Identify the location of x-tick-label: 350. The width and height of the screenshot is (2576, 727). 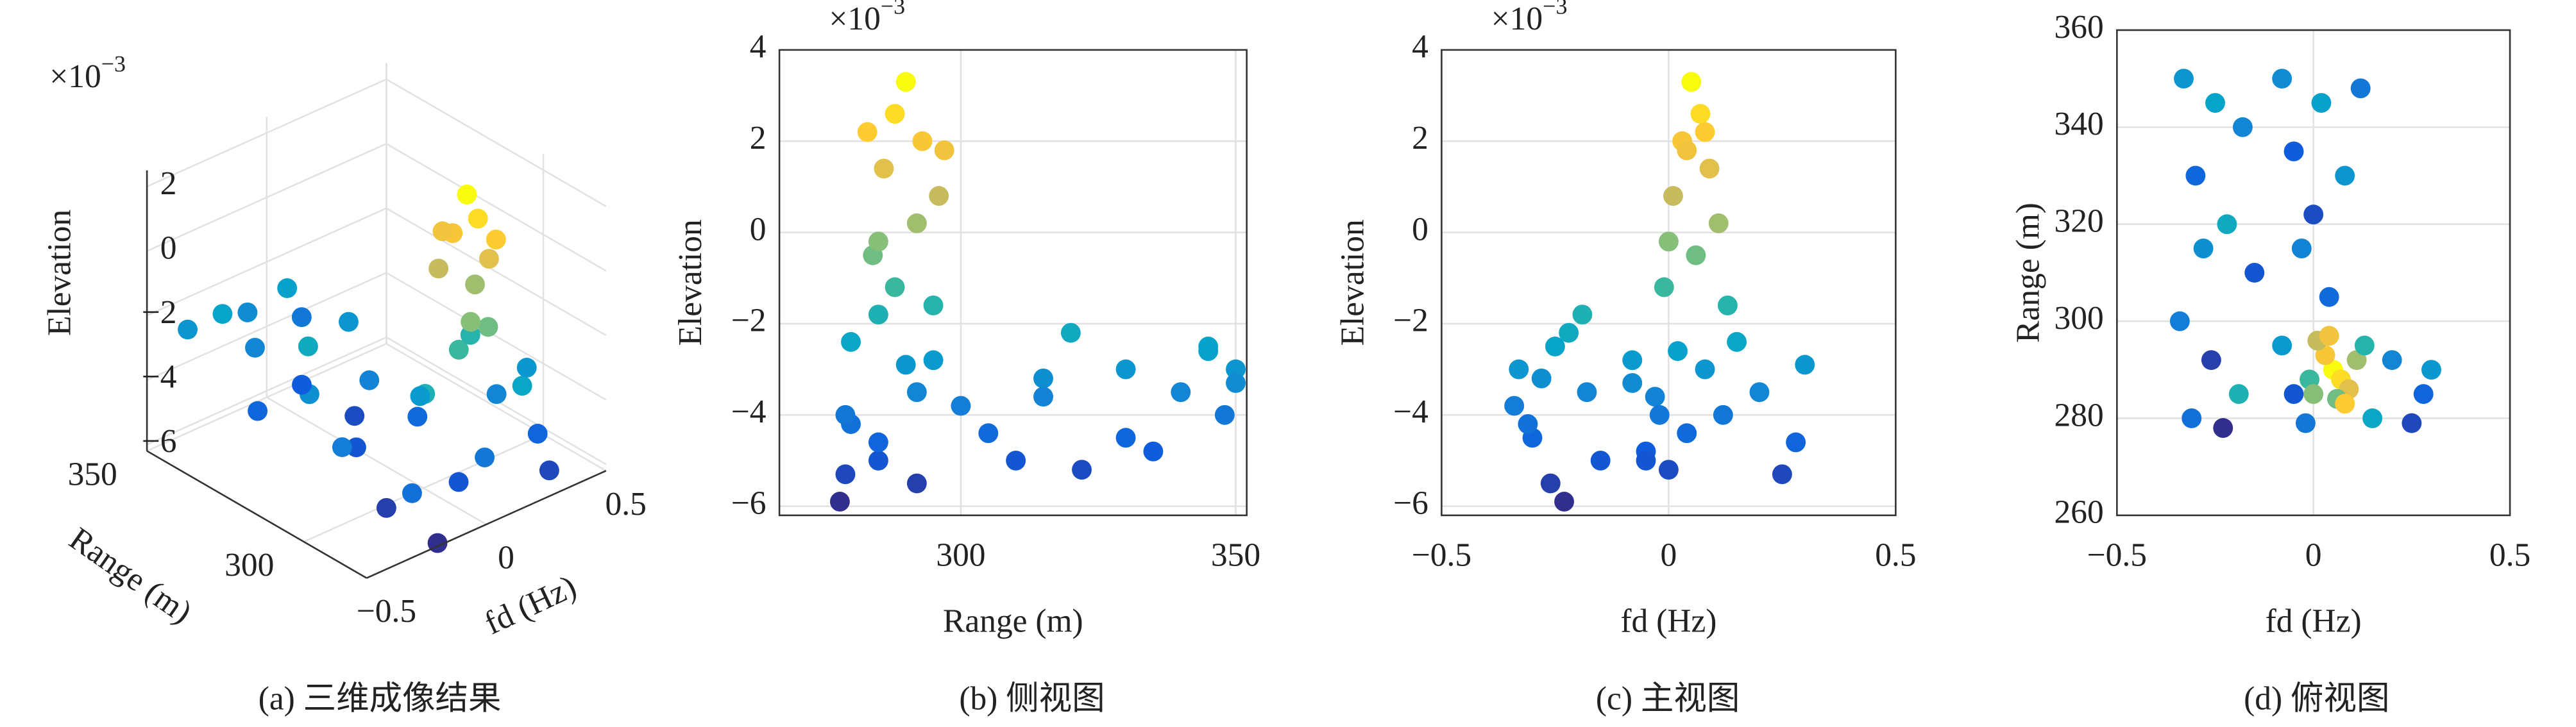
(1235, 555).